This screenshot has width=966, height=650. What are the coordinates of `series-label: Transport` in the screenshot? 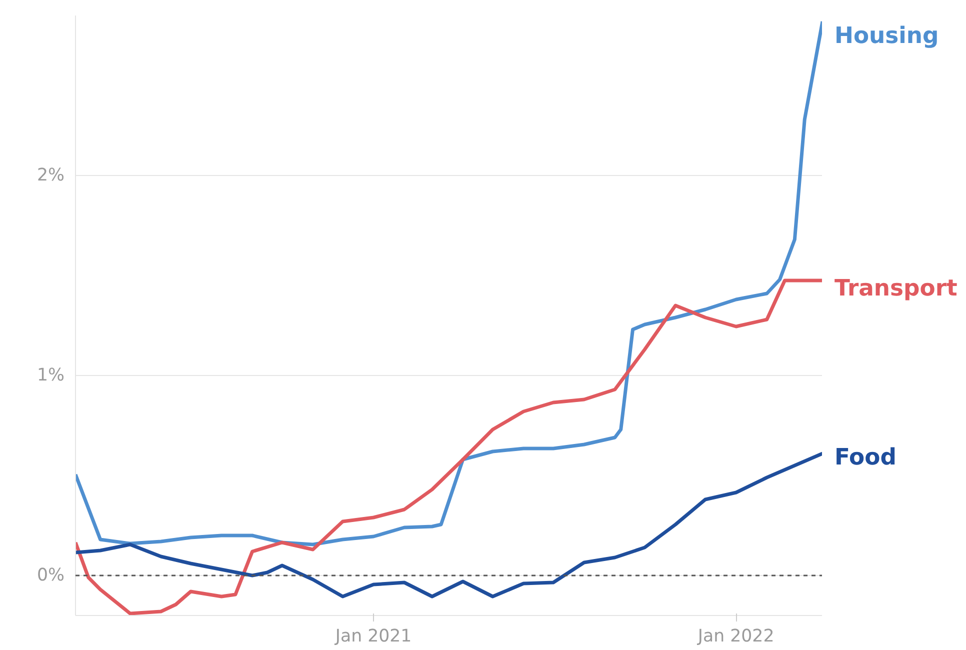 It's located at (896, 289).